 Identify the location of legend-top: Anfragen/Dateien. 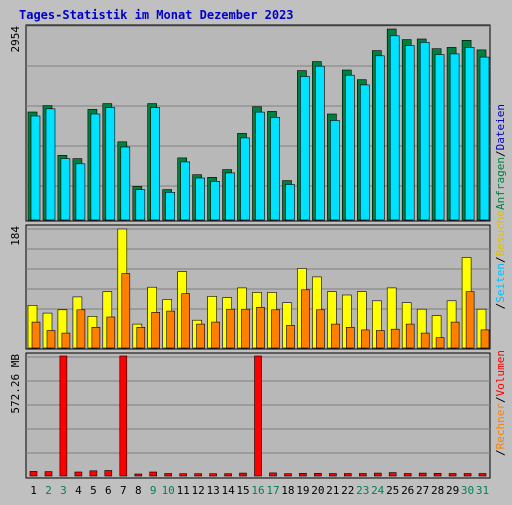
(500, 157).